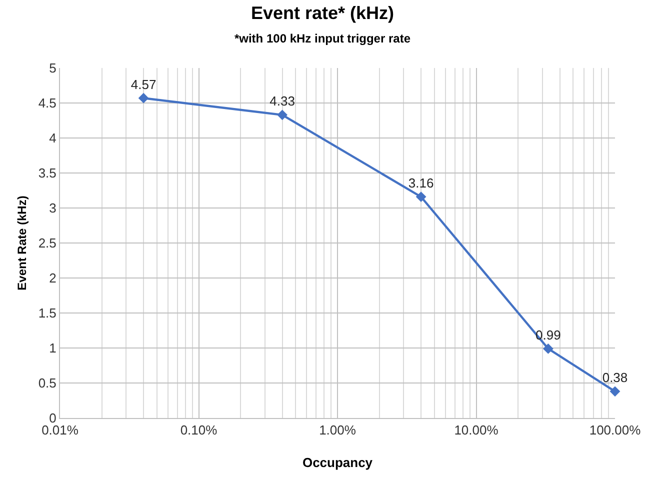  What do you see at coordinates (47, 103) in the screenshot?
I see `y-tick-label: 4.5` at bounding box center [47, 103].